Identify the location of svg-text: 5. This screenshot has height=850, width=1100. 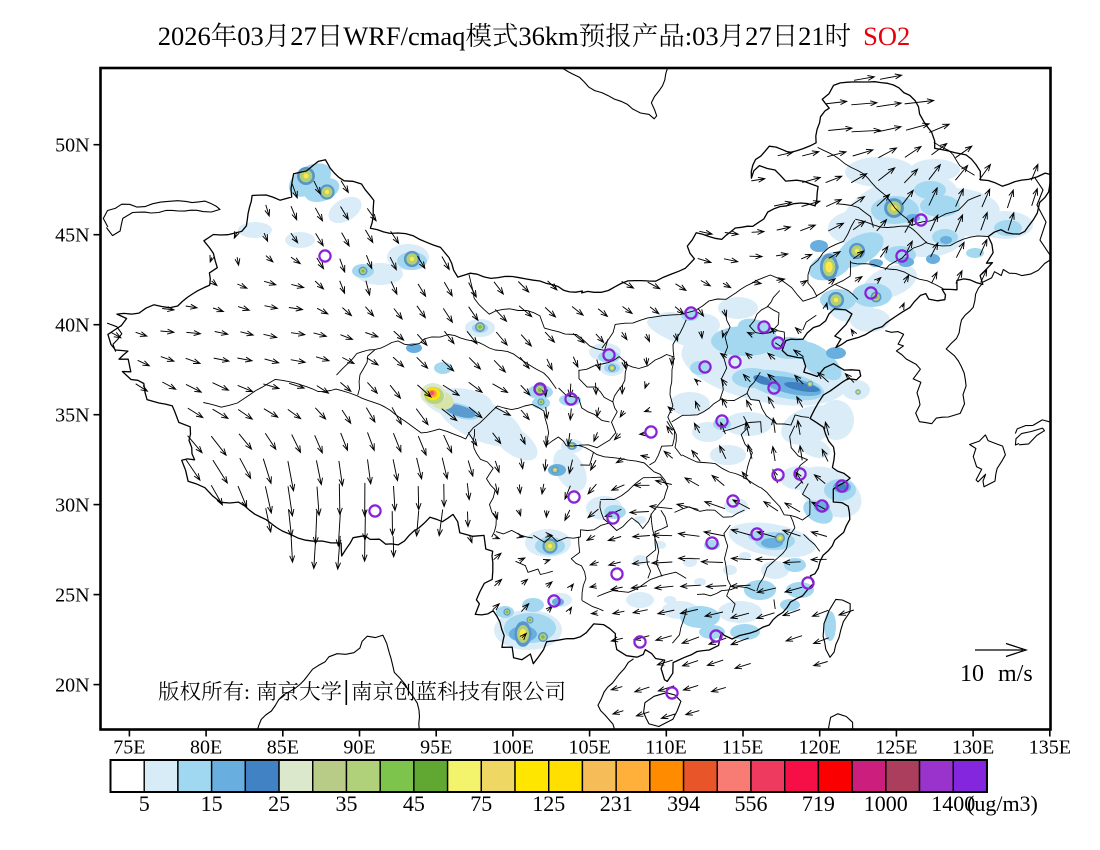
(144, 803).